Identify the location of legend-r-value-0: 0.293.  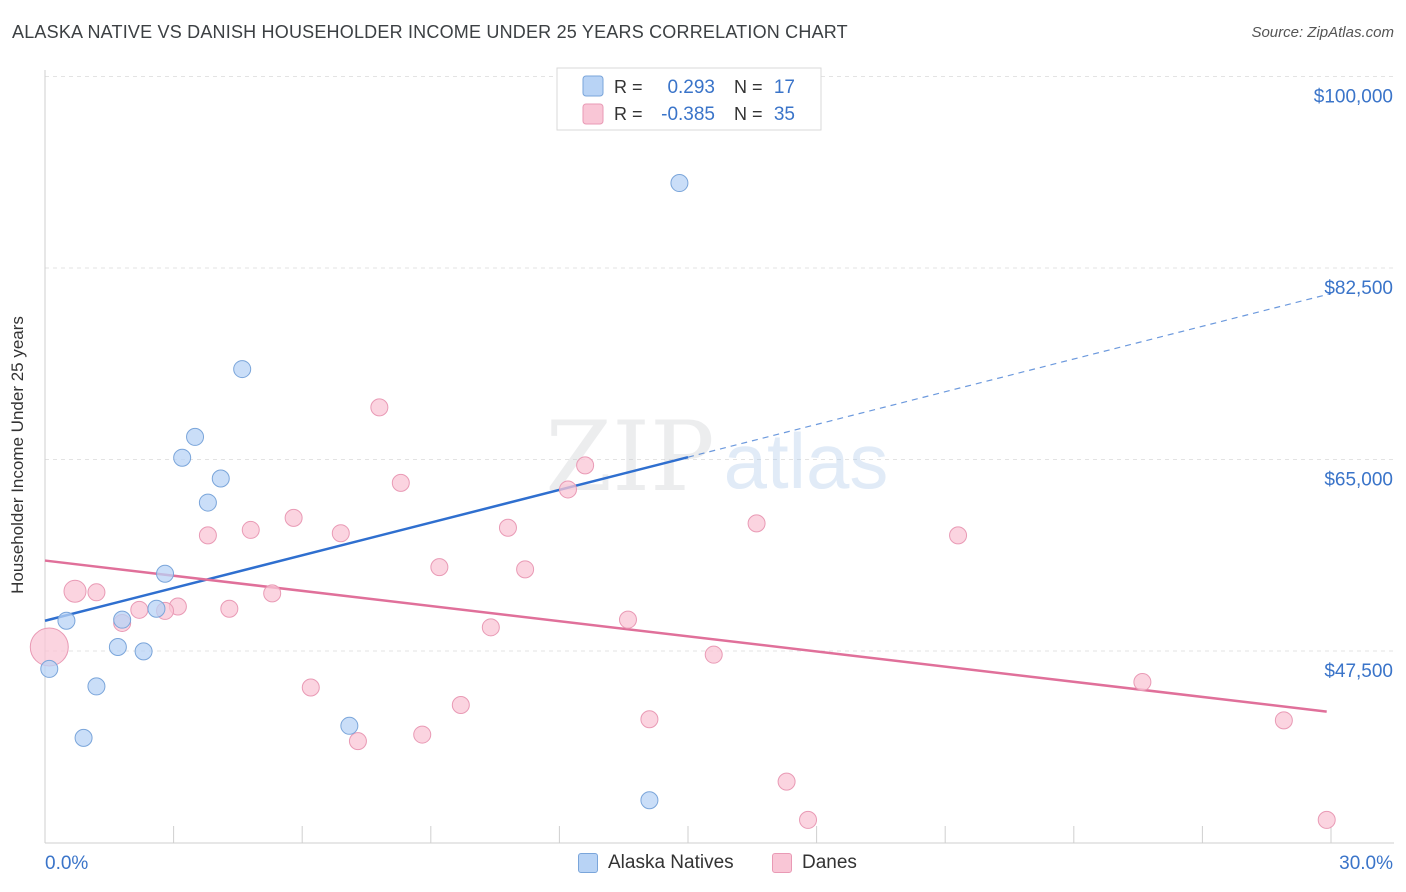
(691, 87).